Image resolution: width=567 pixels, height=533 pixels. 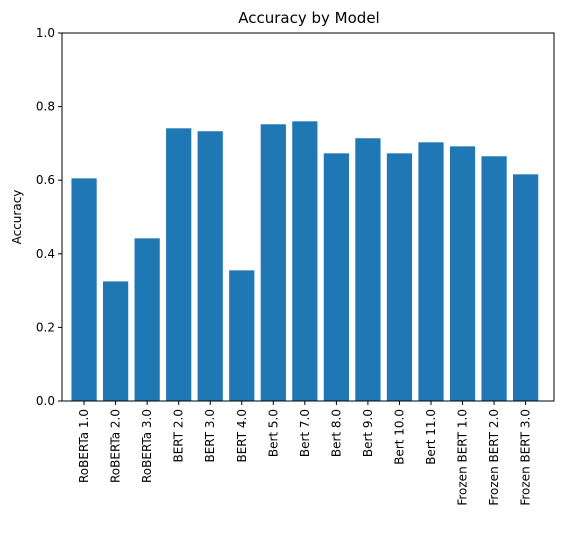 What do you see at coordinates (116, 446) in the screenshot?
I see `x-tick-label: RoBERTa 2.0` at bounding box center [116, 446].